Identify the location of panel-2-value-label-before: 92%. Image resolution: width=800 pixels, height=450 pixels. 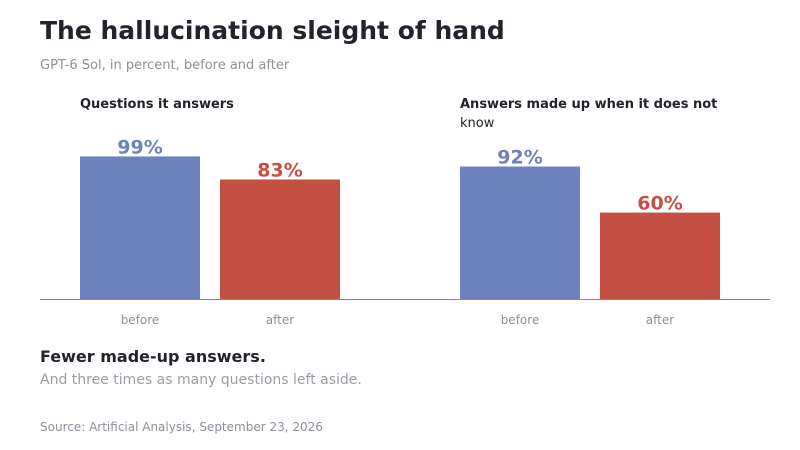
(519, 158).